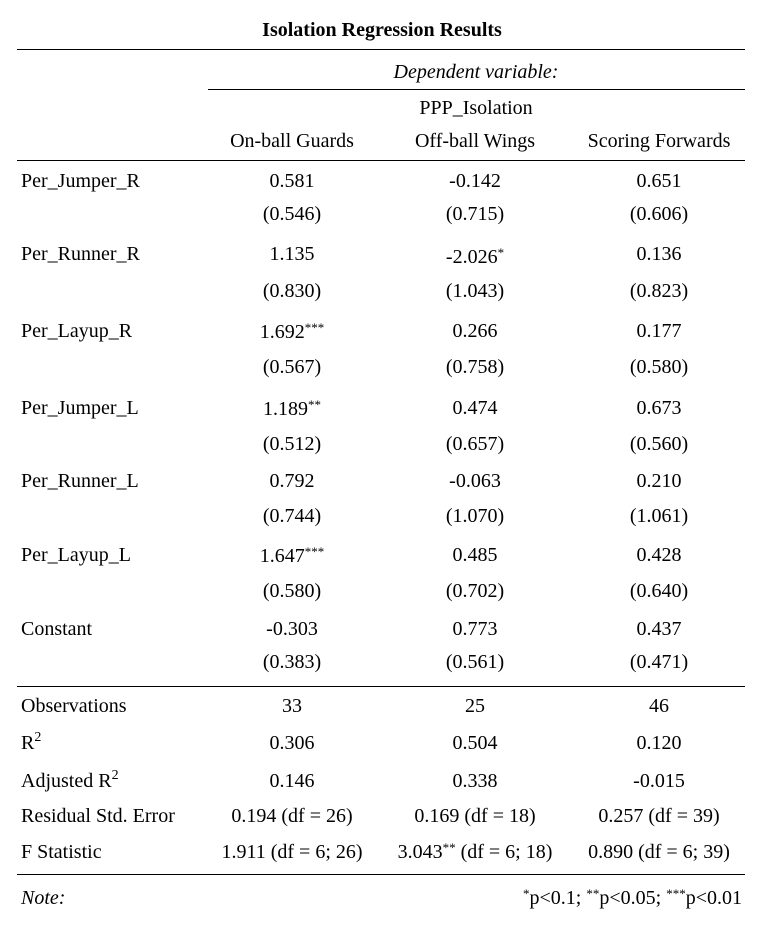 This screenshot has width=762, height=938. I want to click on coefficient-cell: 0.210, so click(659, 481).